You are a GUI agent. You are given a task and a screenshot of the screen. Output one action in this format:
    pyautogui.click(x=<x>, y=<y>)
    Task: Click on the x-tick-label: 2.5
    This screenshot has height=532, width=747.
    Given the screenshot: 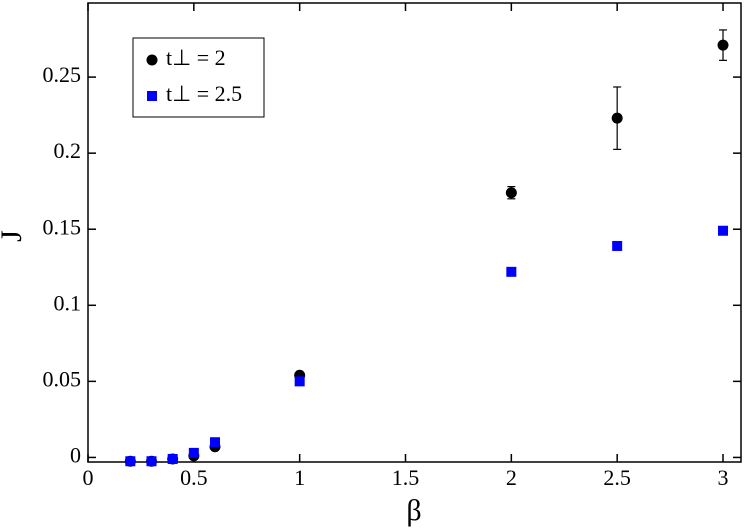 What is the action you would take?
    pyautogui.click(x=617, y=477)
    